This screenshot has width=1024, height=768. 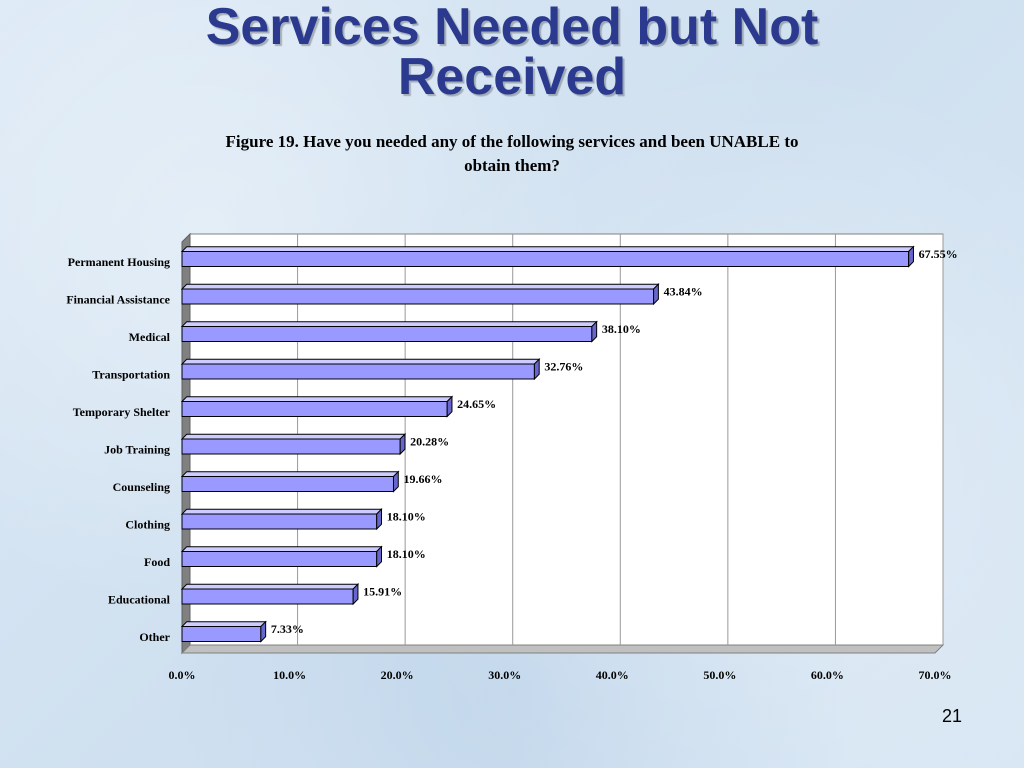 What do you see at coordinates (563, 367) in the screenshot?
I see `data-label: 32.76%` at bounding box center [563, 367].